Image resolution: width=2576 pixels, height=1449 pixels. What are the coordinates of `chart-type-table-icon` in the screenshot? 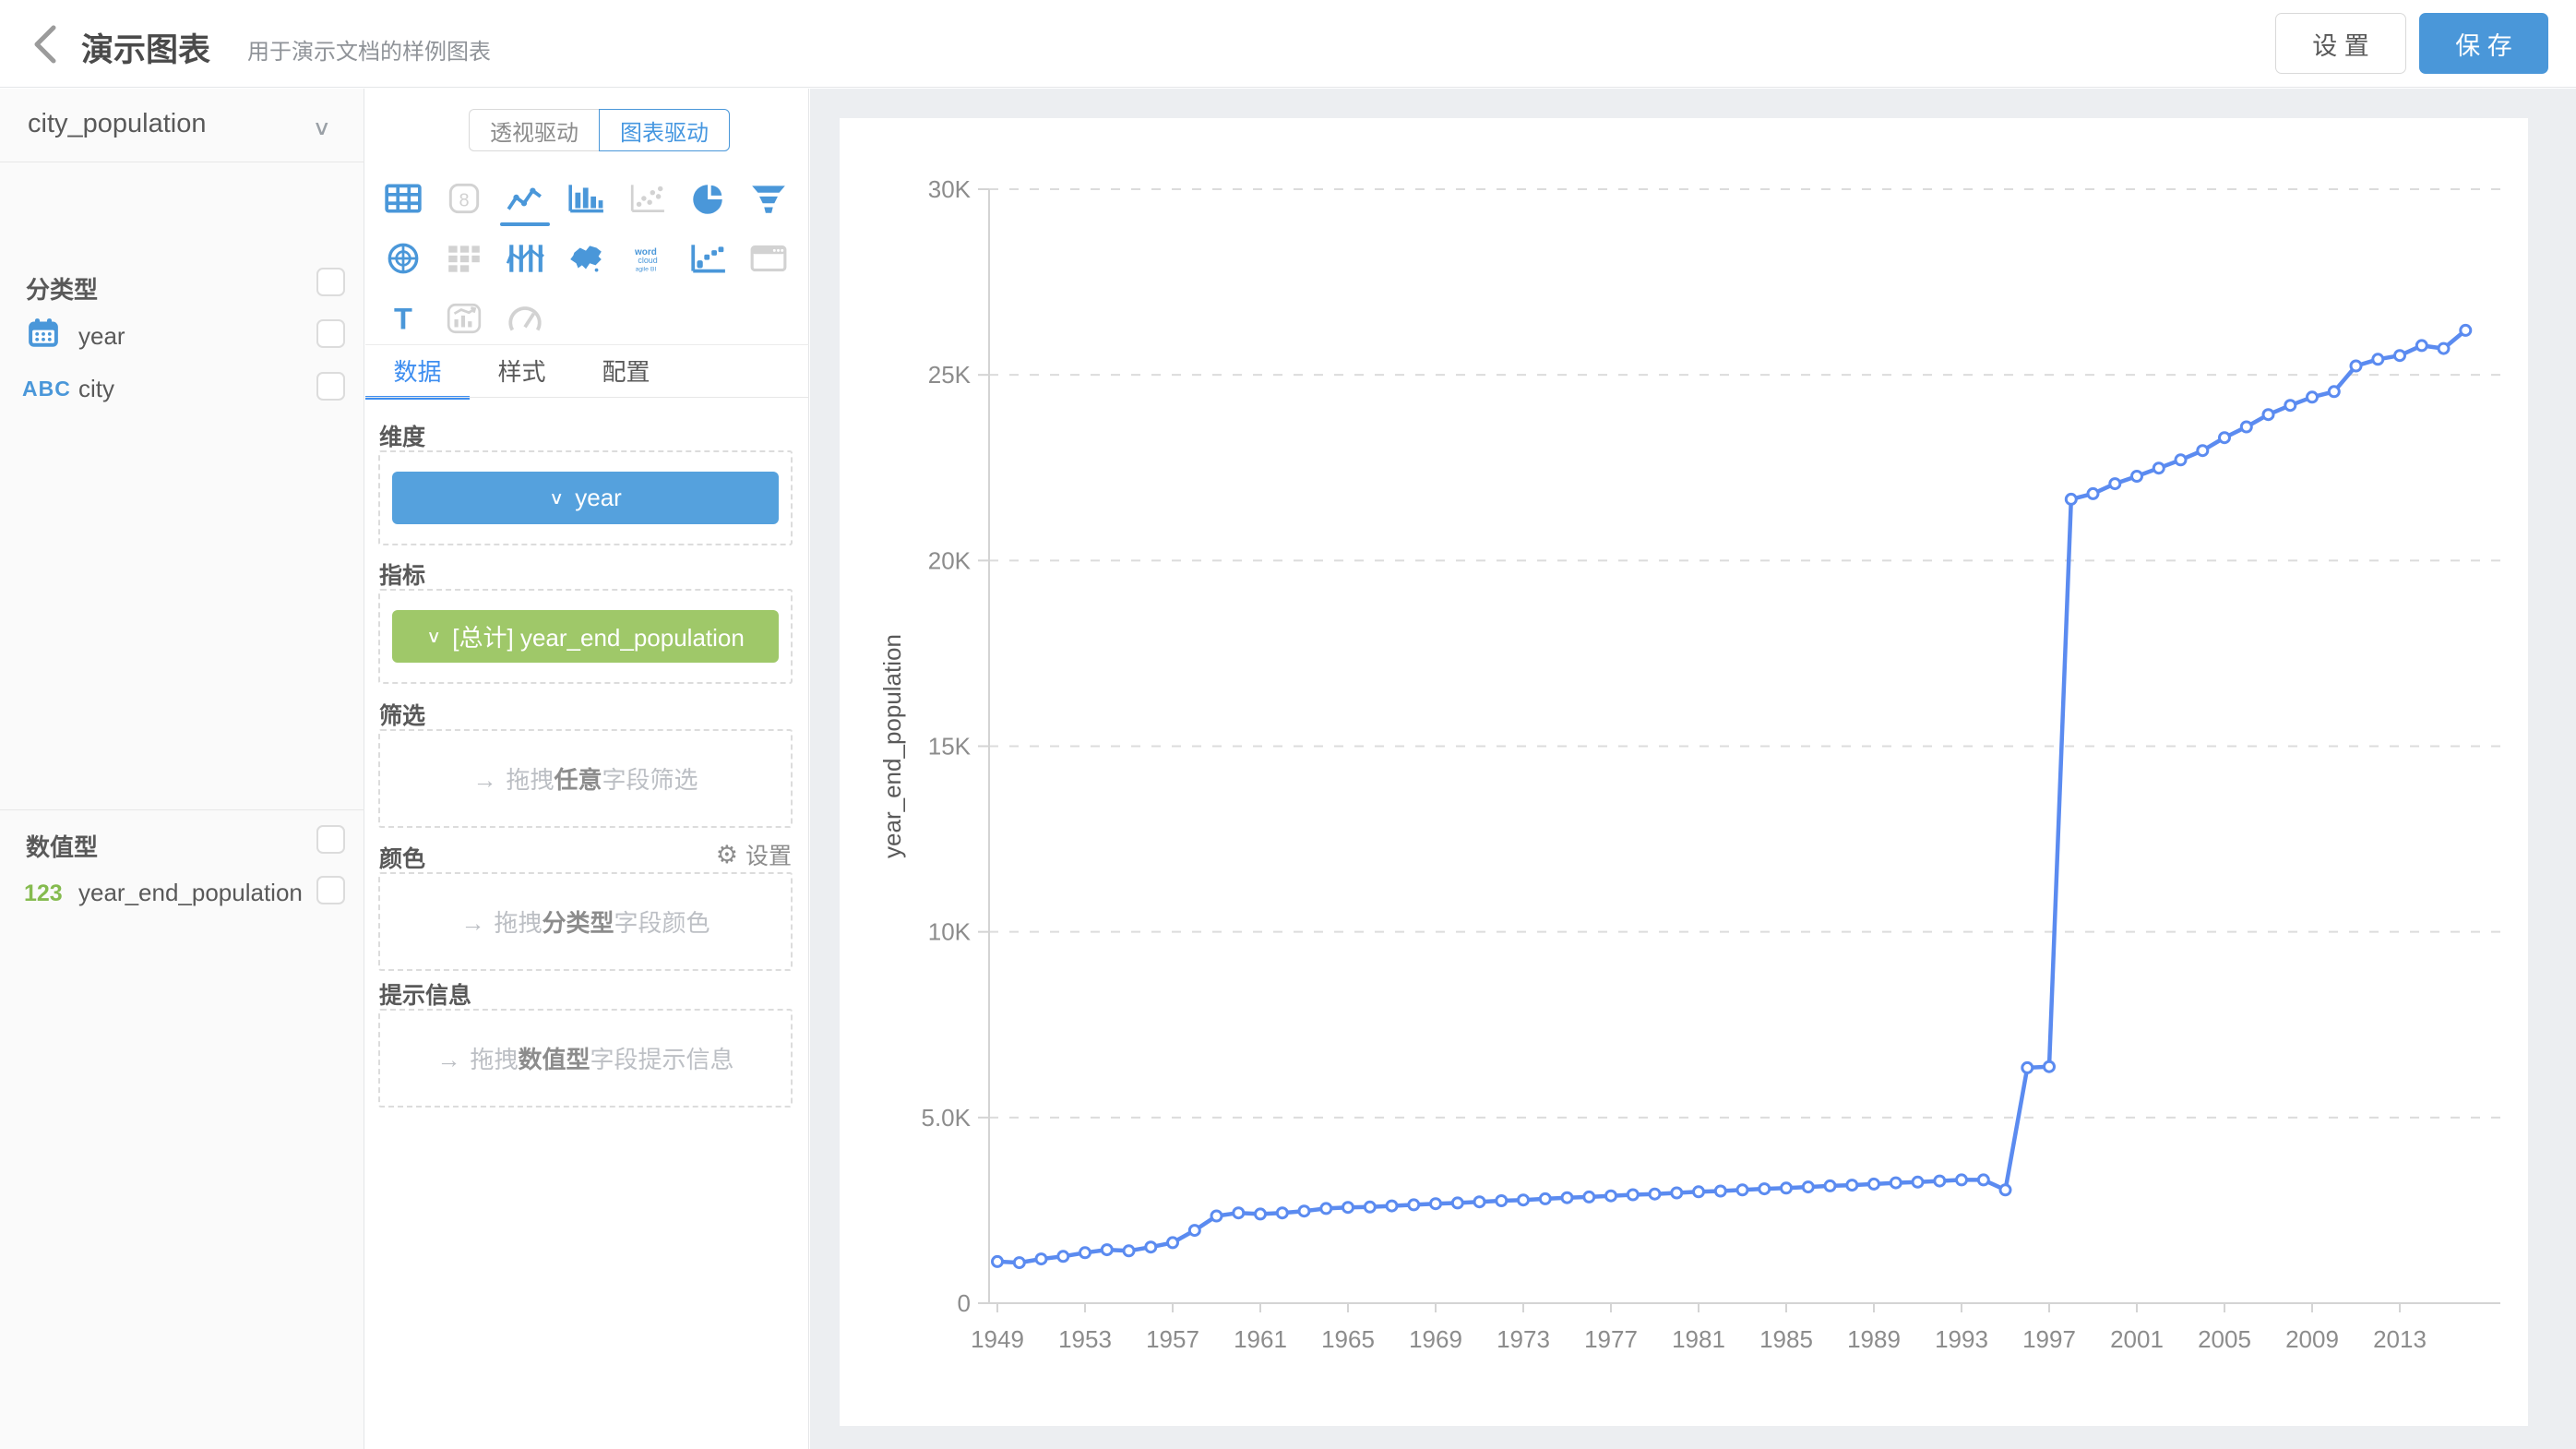 It's located at (404, 198).